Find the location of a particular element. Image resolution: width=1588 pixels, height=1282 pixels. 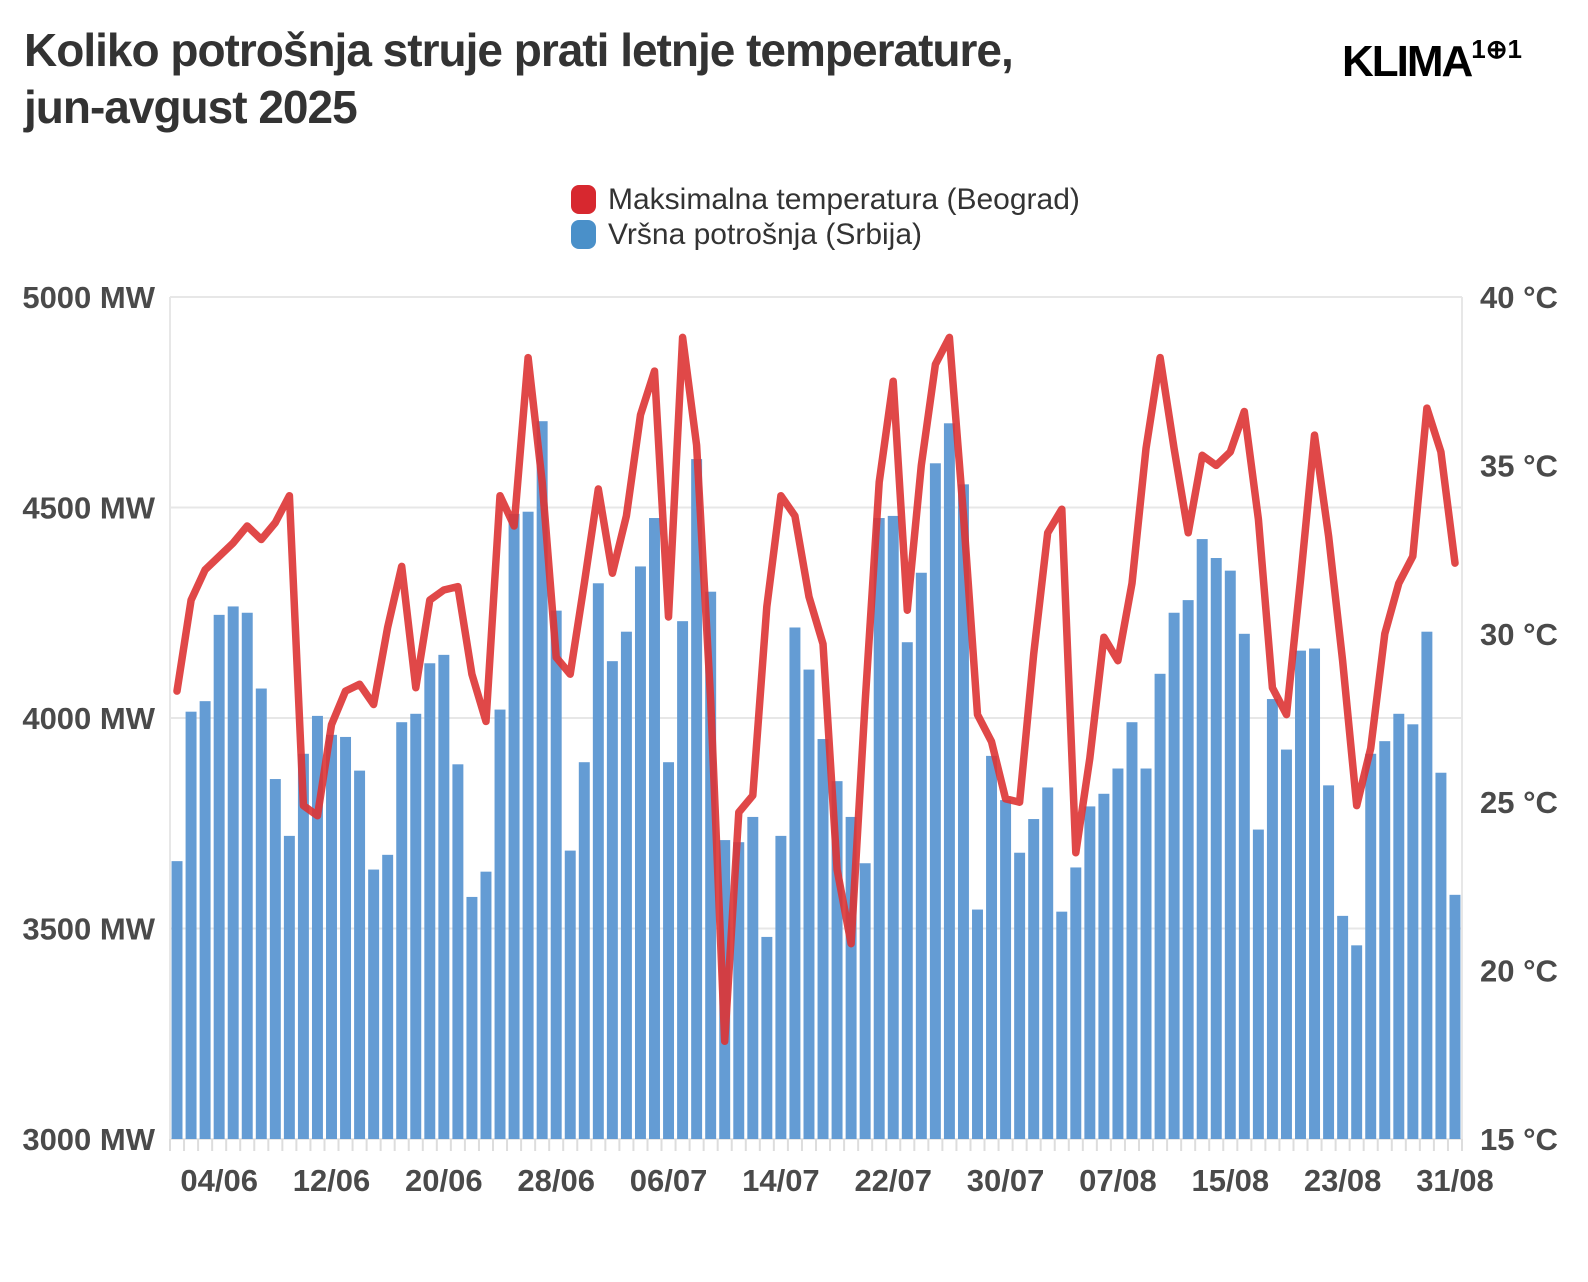

legend-swatch-red is located at coordinates (583, 199).